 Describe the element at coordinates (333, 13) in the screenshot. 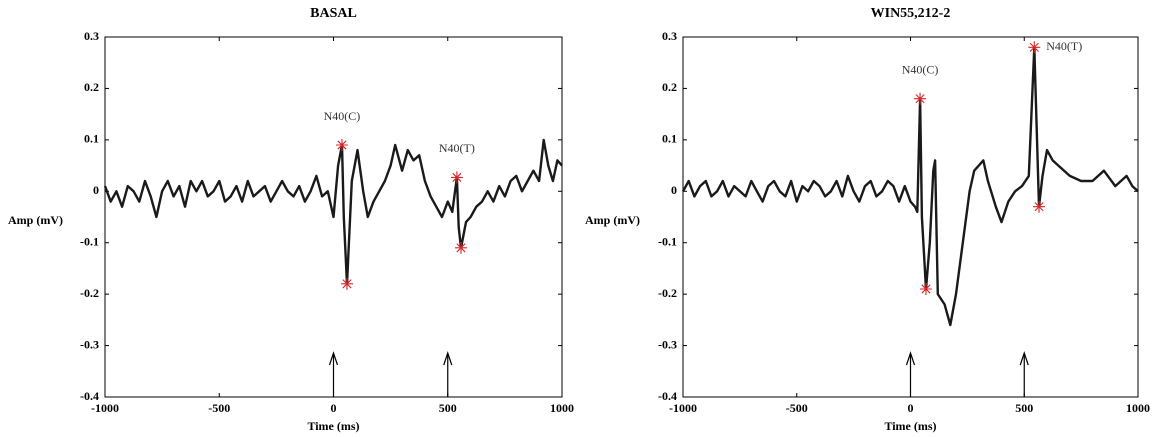

I see `chart-title: BASAL` at that location.